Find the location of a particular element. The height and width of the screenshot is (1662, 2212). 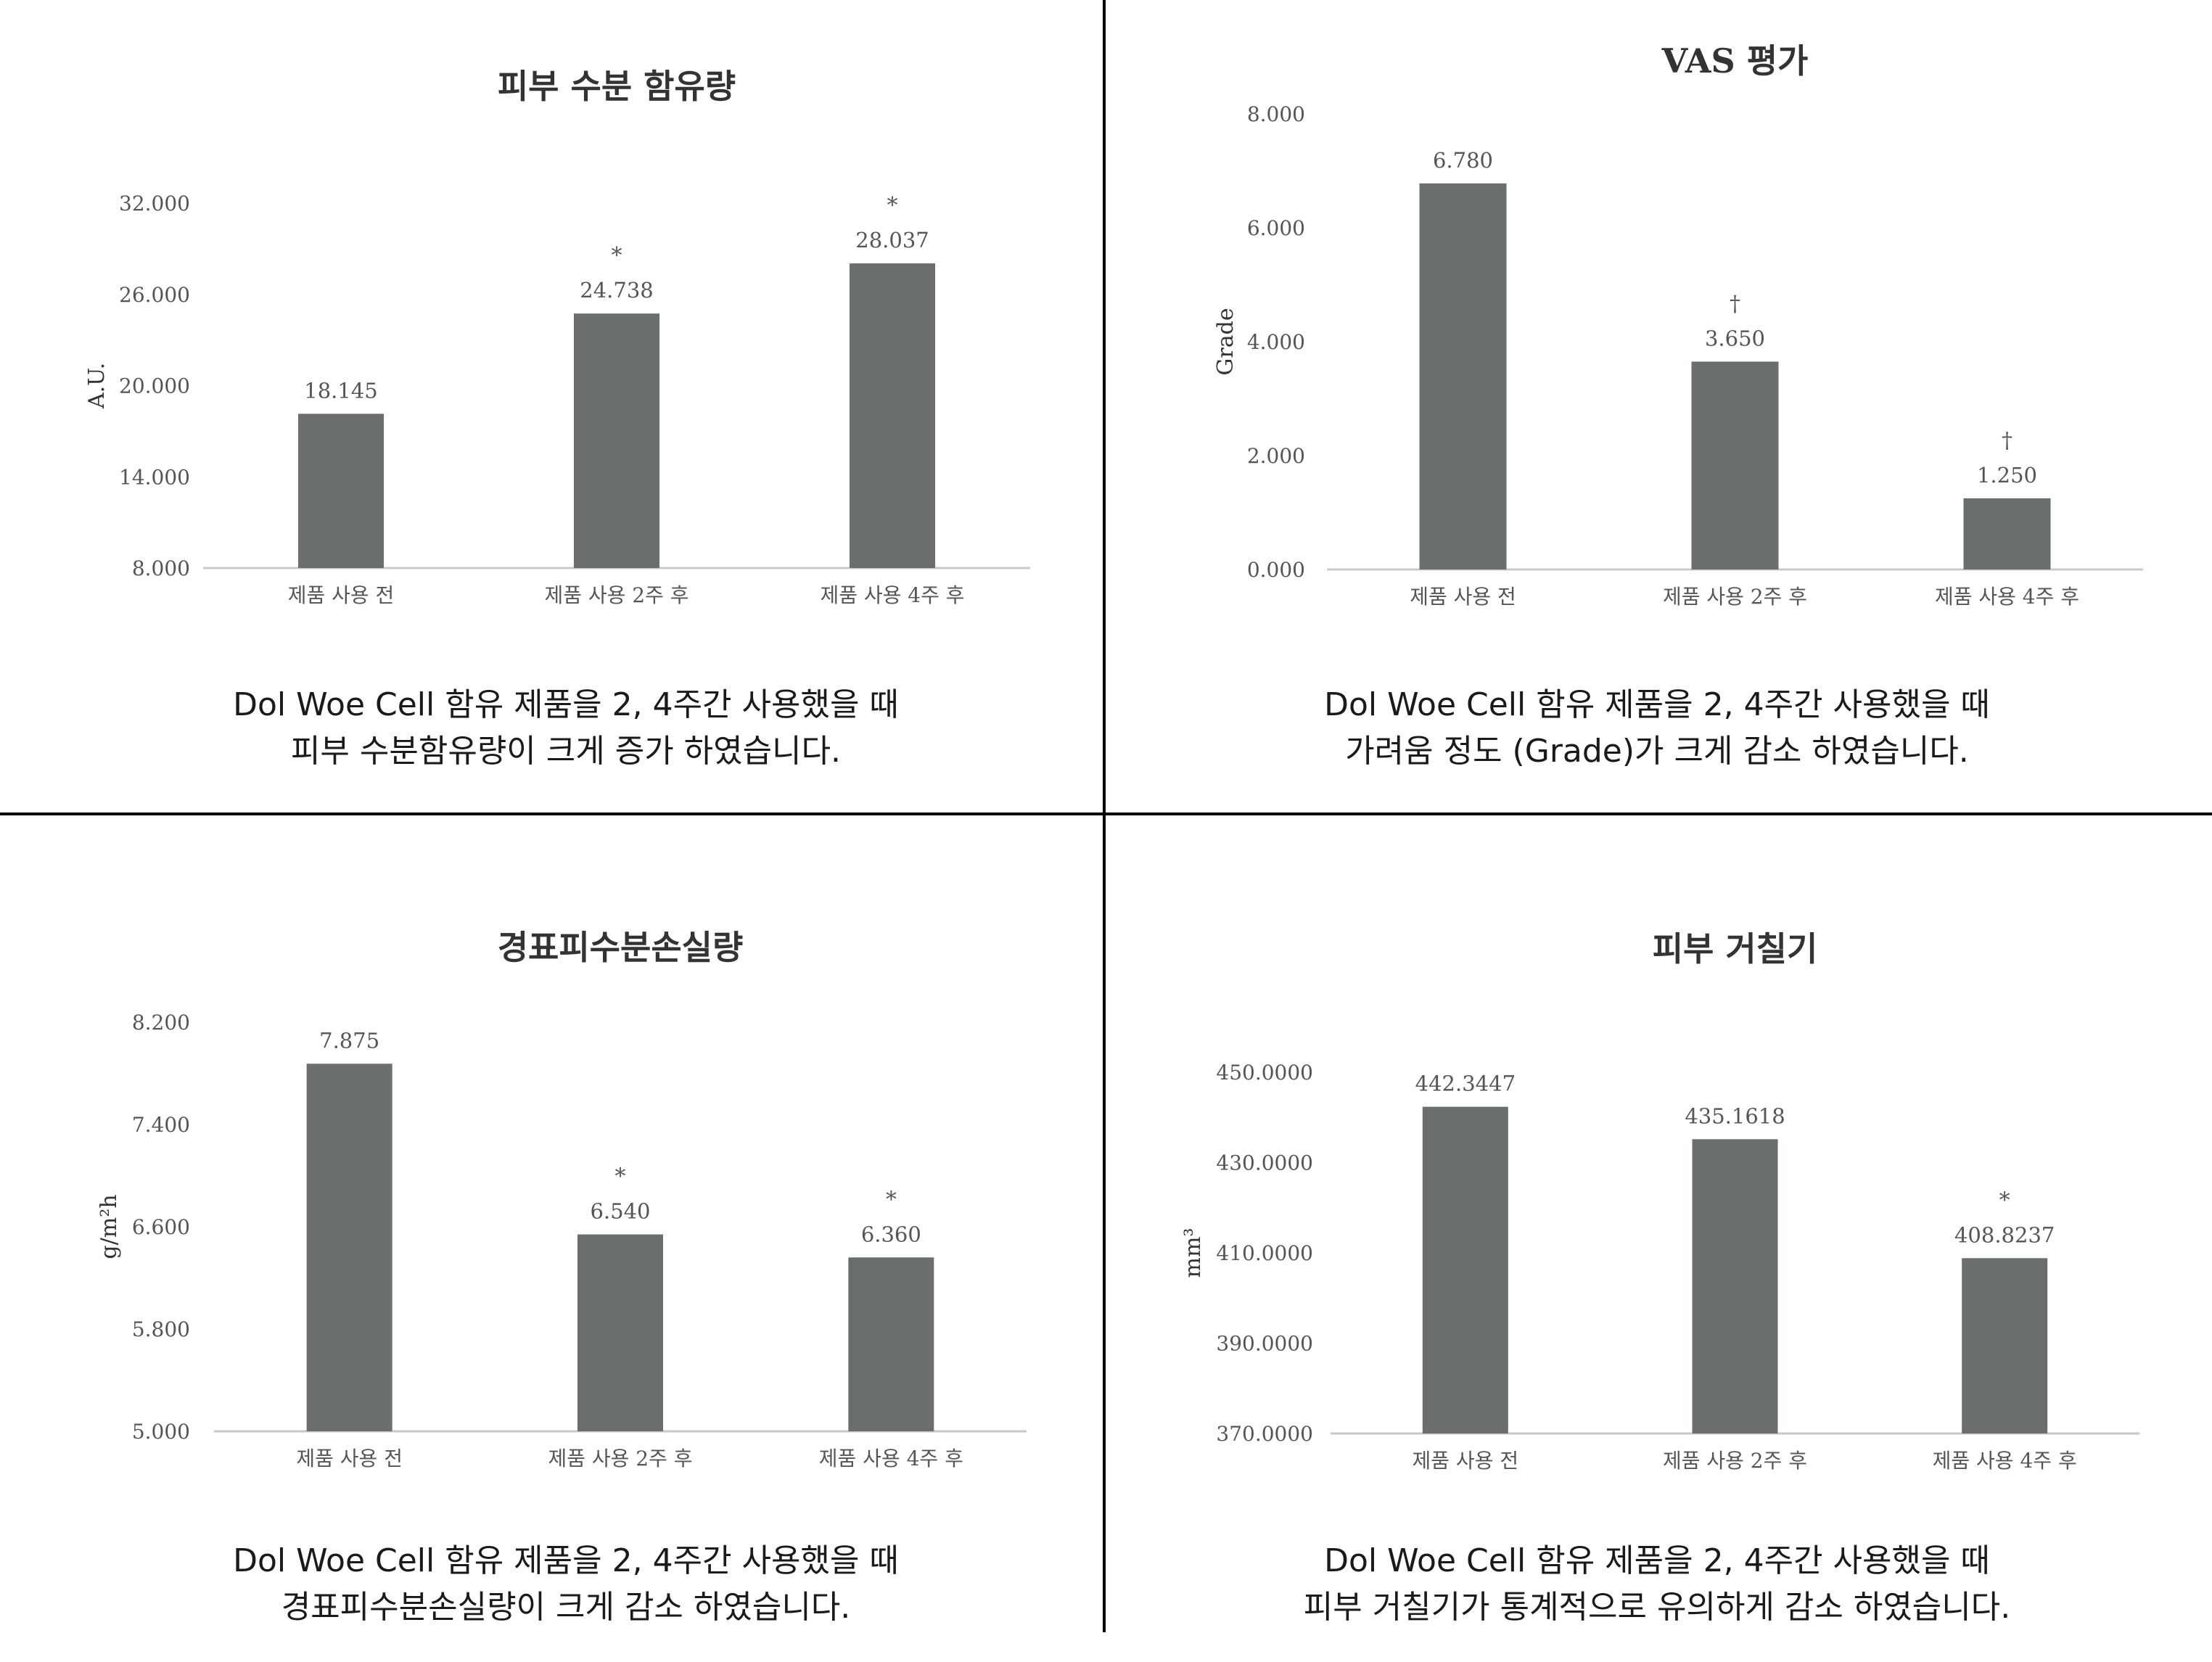

y-tick-label: 370.0000 is located at coordinates (1265, 1434).